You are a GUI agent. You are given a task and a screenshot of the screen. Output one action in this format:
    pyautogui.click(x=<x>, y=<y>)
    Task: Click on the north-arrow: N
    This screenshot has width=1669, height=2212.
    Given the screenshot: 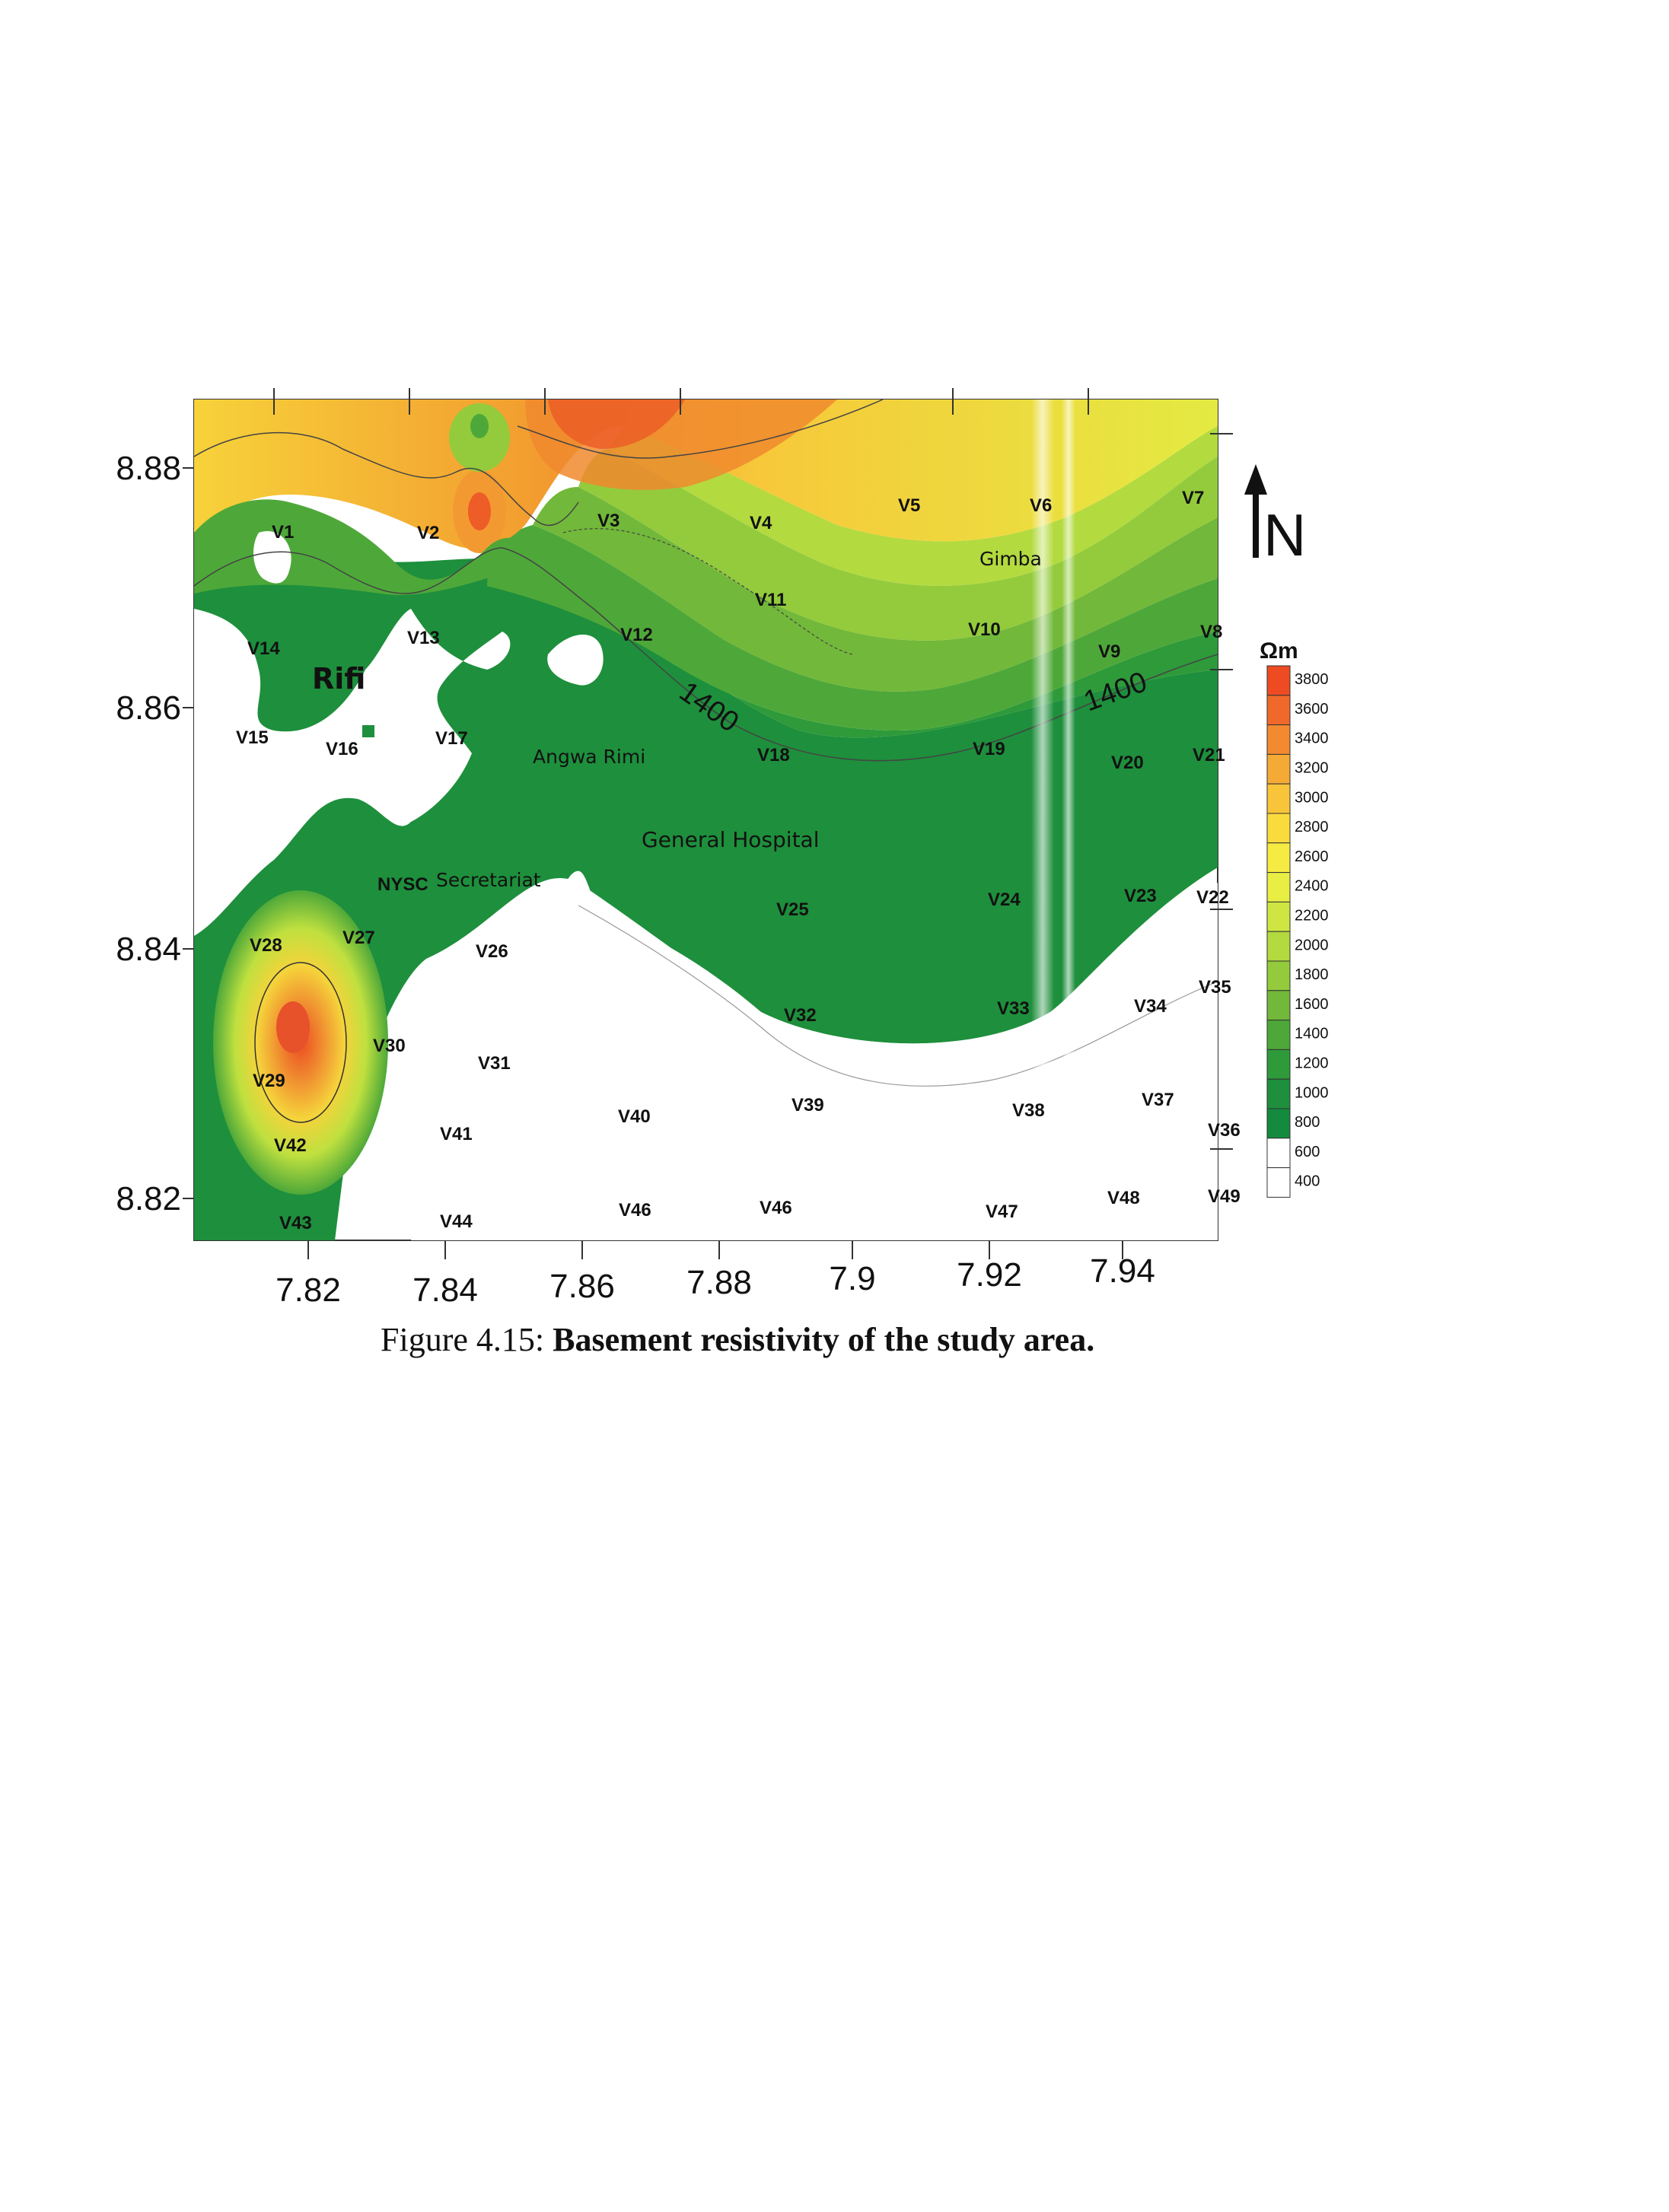 What is the action you would take?
    pyautogui.click(x=1275, y=516)
    